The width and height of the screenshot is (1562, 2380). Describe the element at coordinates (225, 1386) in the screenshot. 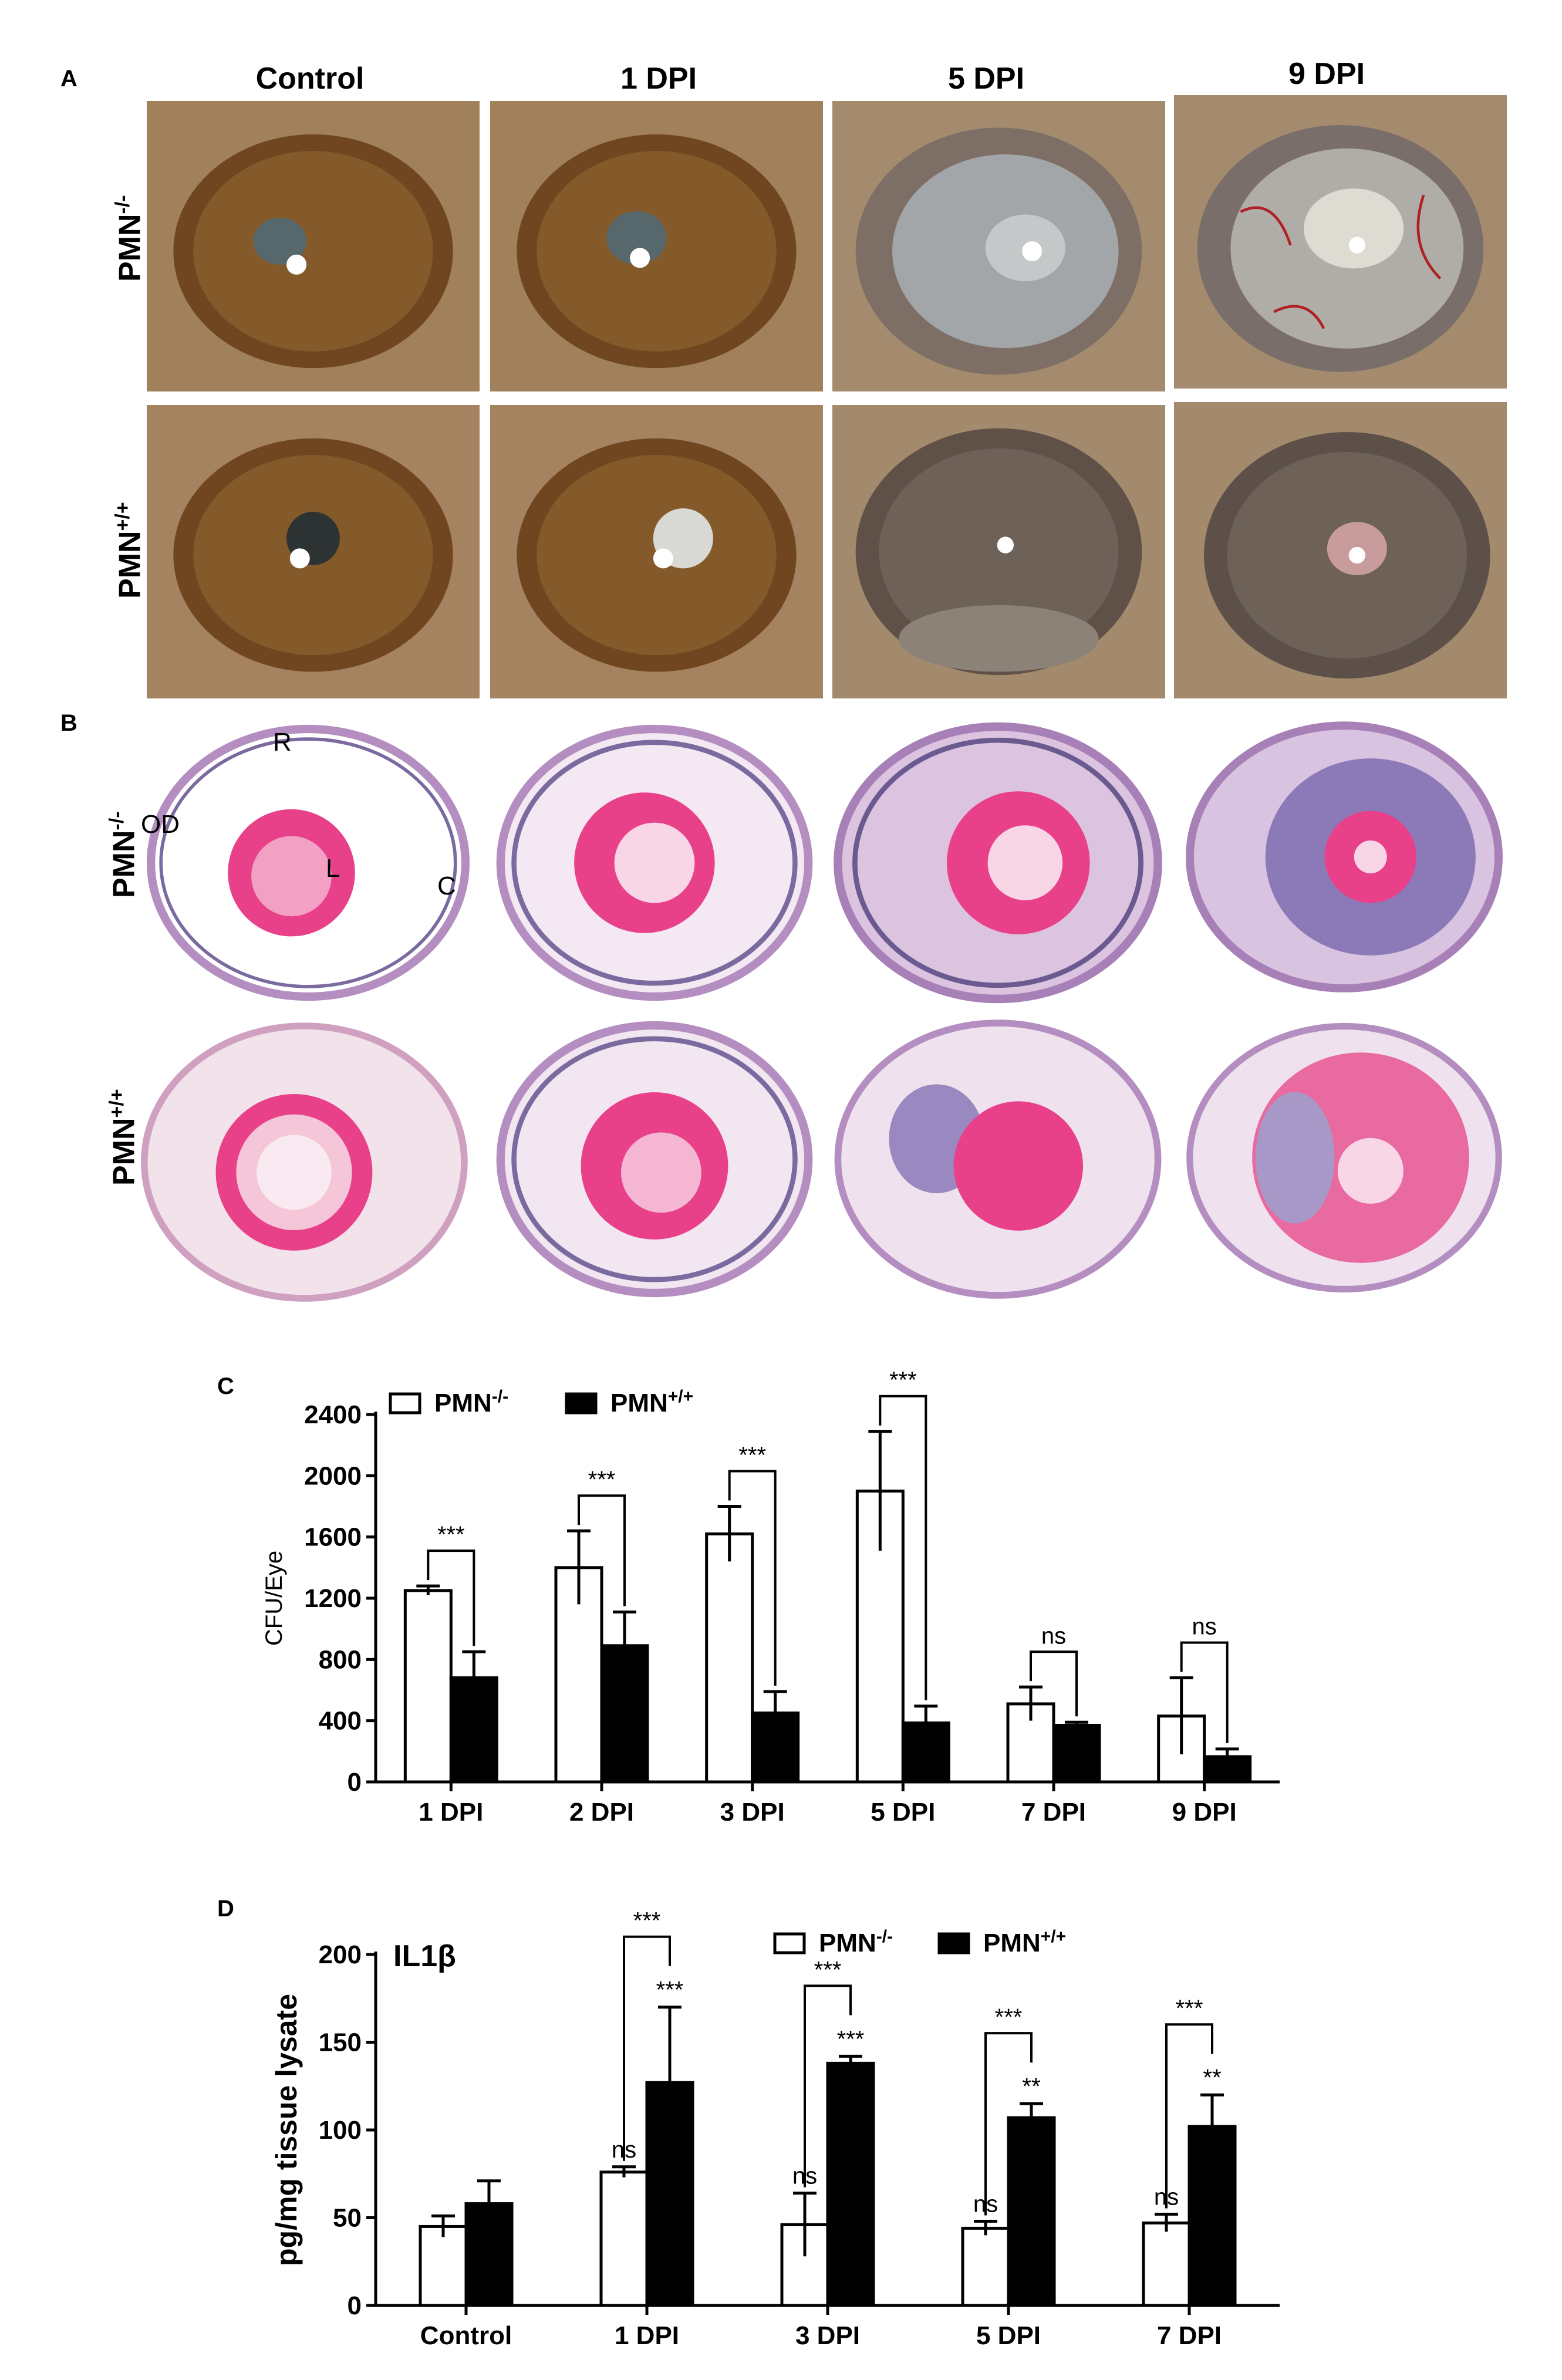

I see `panel-c-letter: C` at that location.